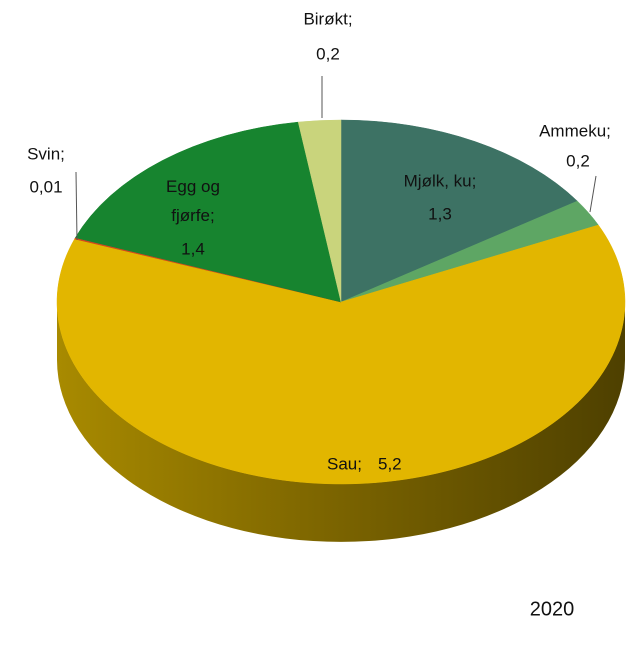 This screenshot has height=650, width=628. I want to click on category-label: Egg og fjørfe;, so click(193, 201).